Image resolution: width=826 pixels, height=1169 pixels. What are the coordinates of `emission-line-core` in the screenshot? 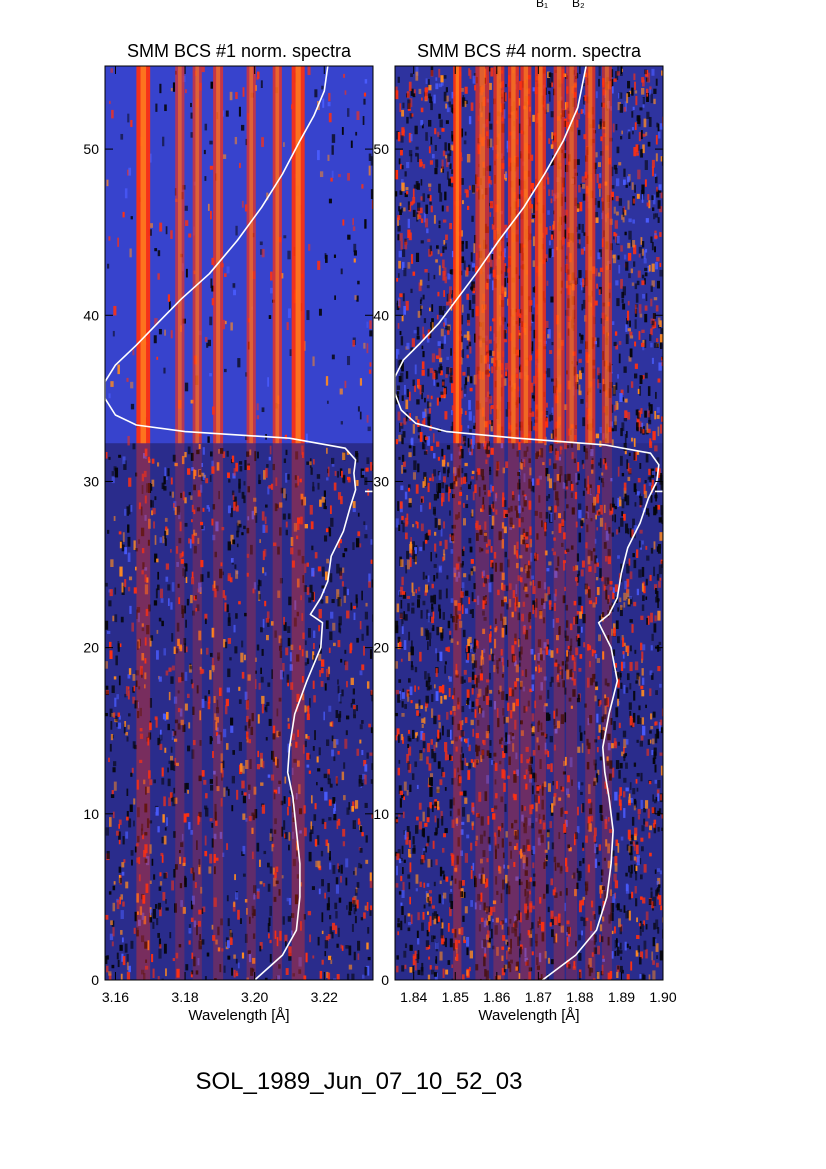 It's located at (197, 255).